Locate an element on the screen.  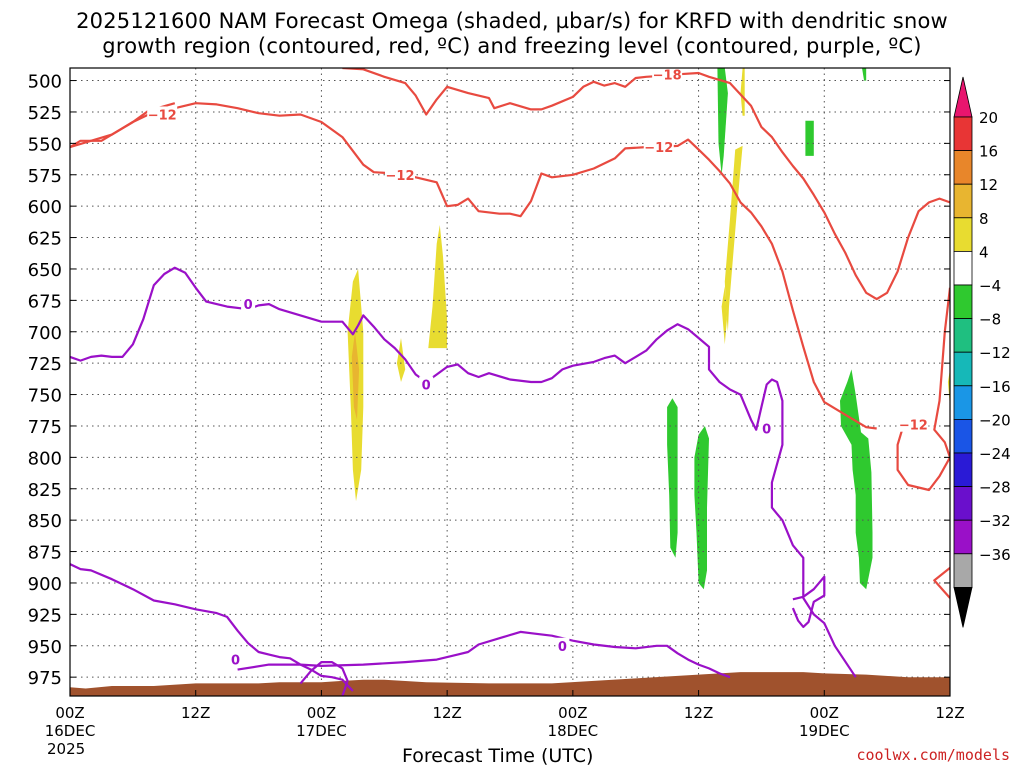
colorbar-label-12: −32 is located at coordinates (995, 521).